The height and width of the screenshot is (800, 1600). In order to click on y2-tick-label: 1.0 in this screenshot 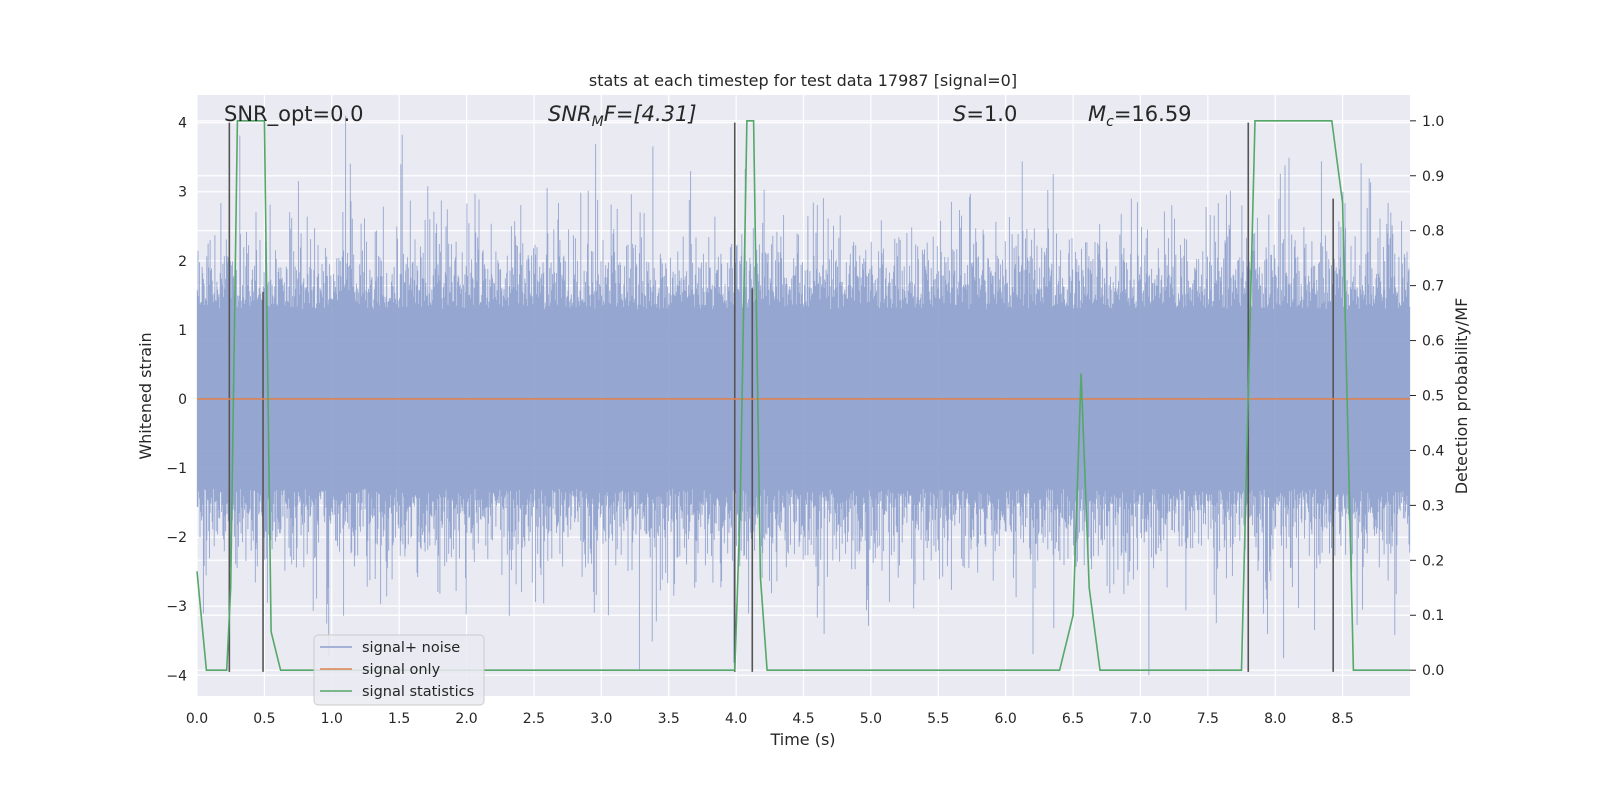, I will do `click(1433, 122)`.